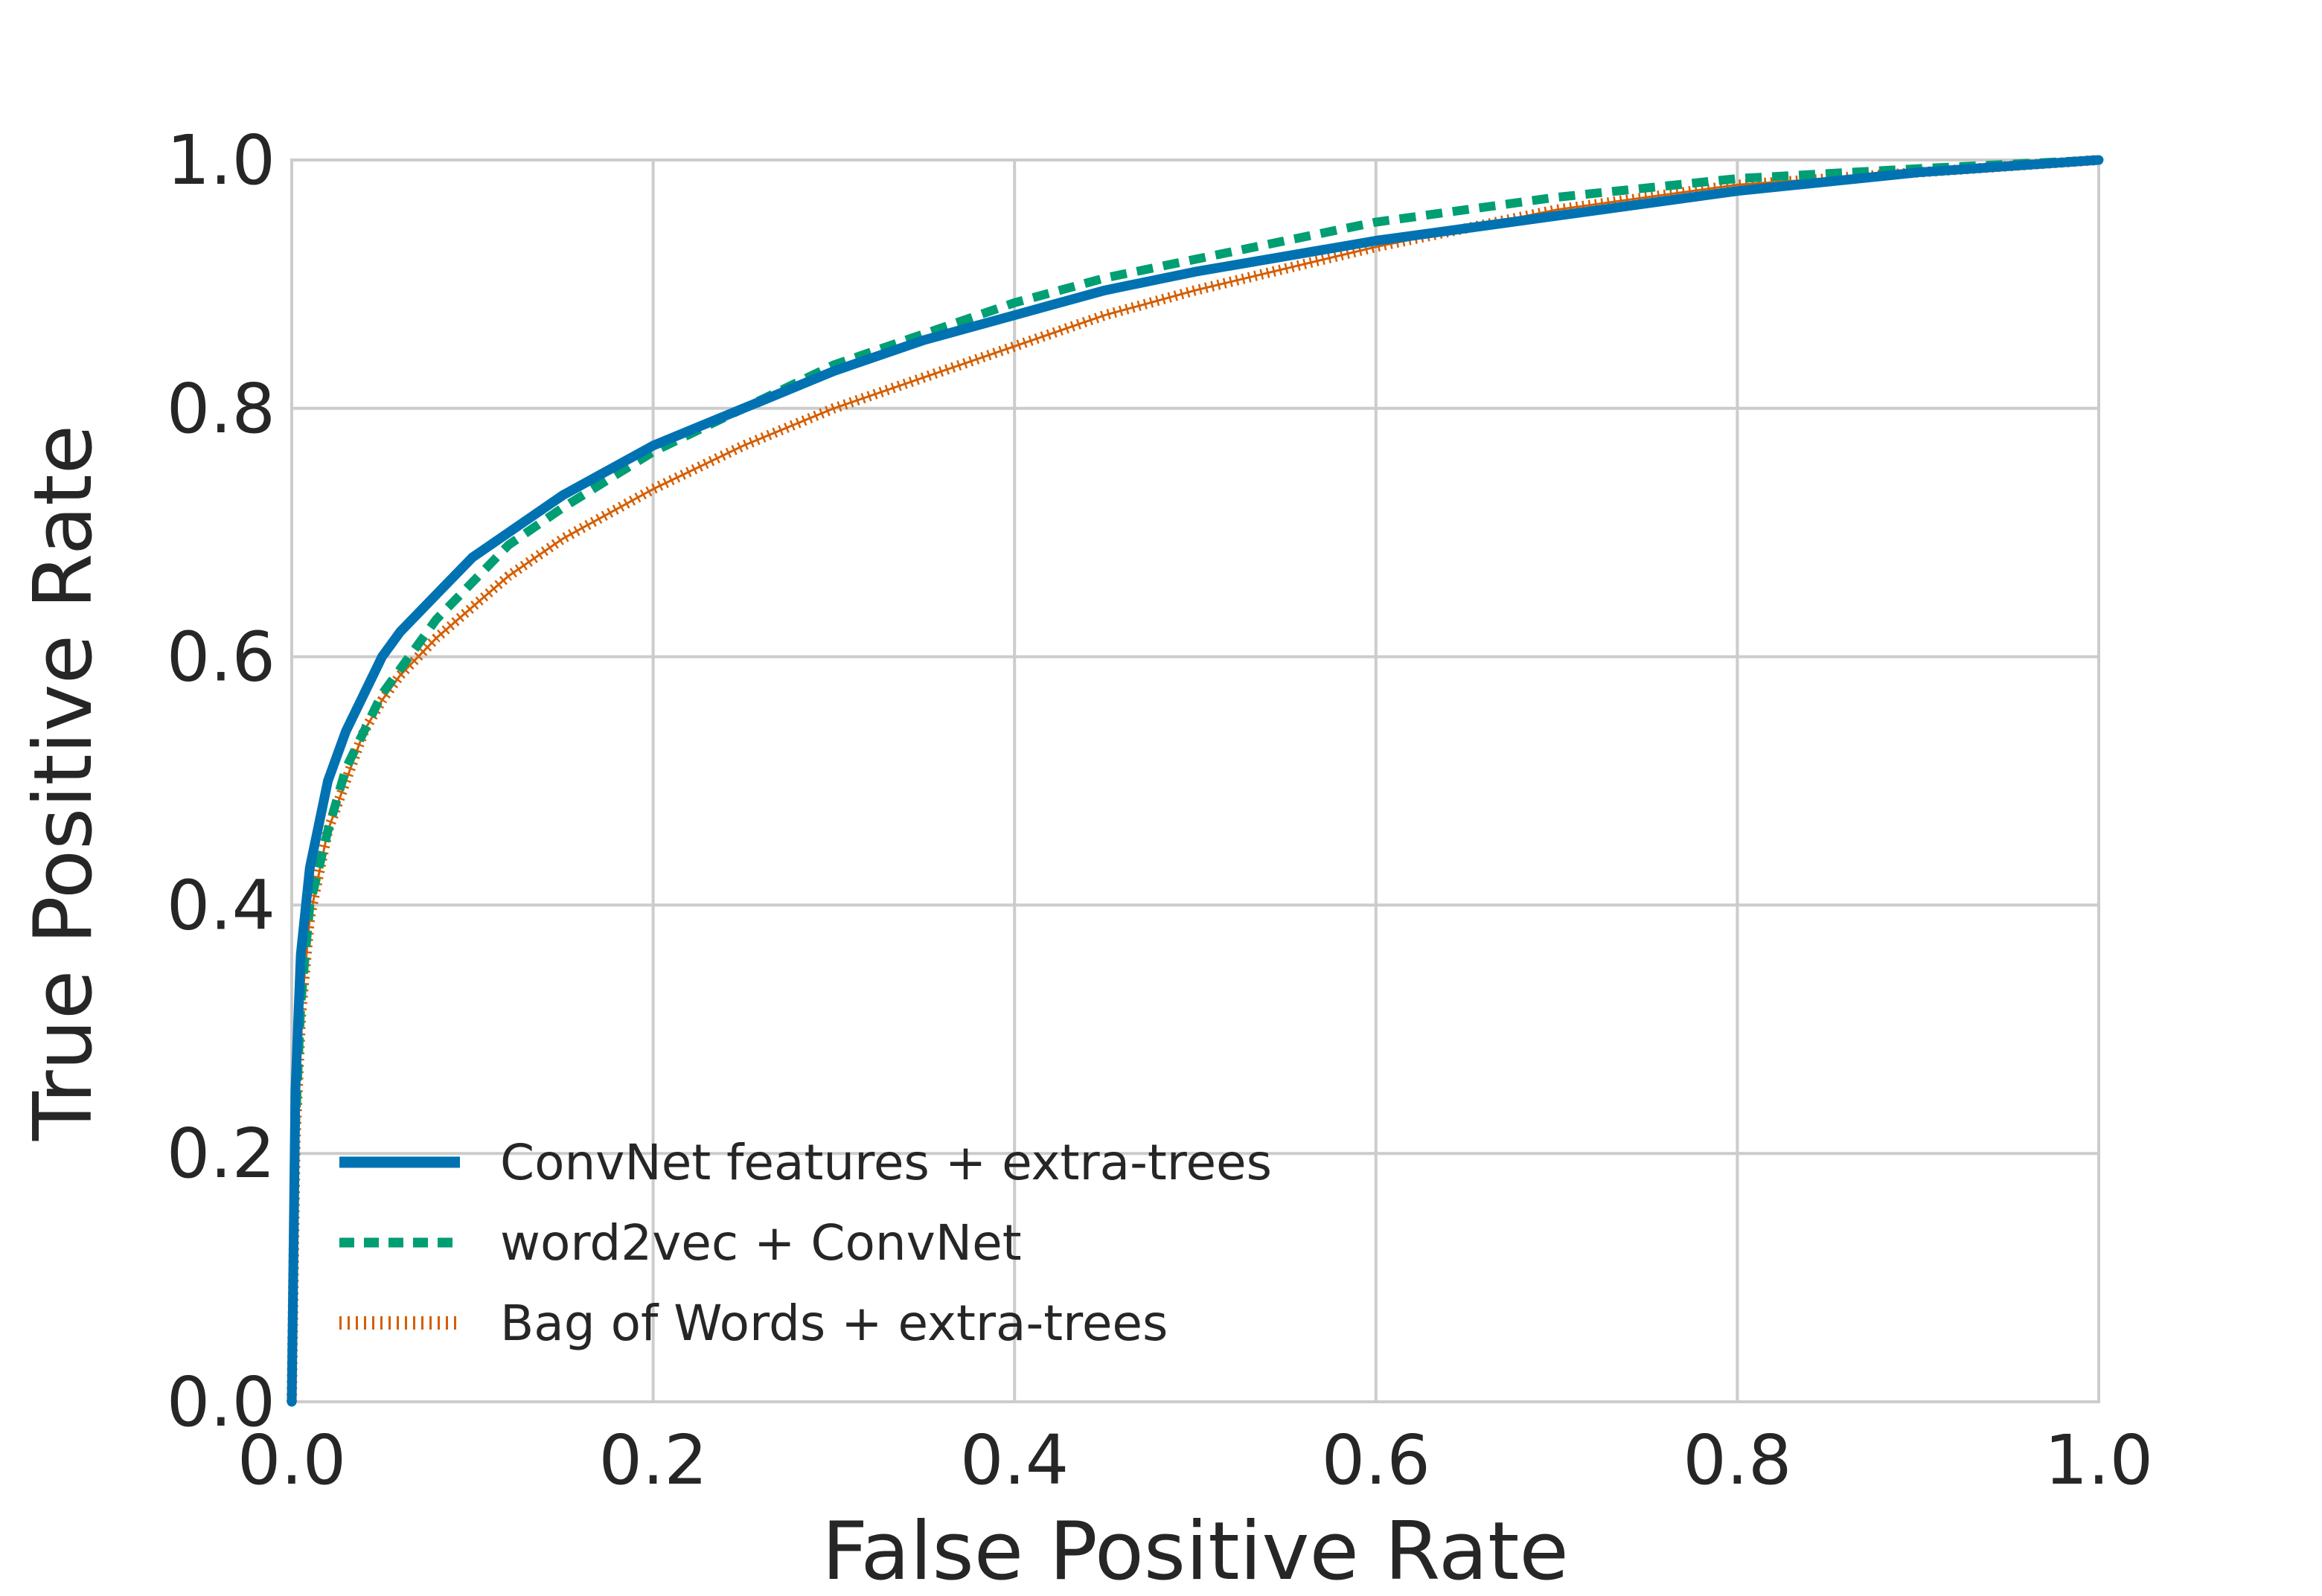  What do you see at coordinates (221, 905) in the screenshot?
I see `y-tick-label: 0.4` at bounding box center [221, 905].